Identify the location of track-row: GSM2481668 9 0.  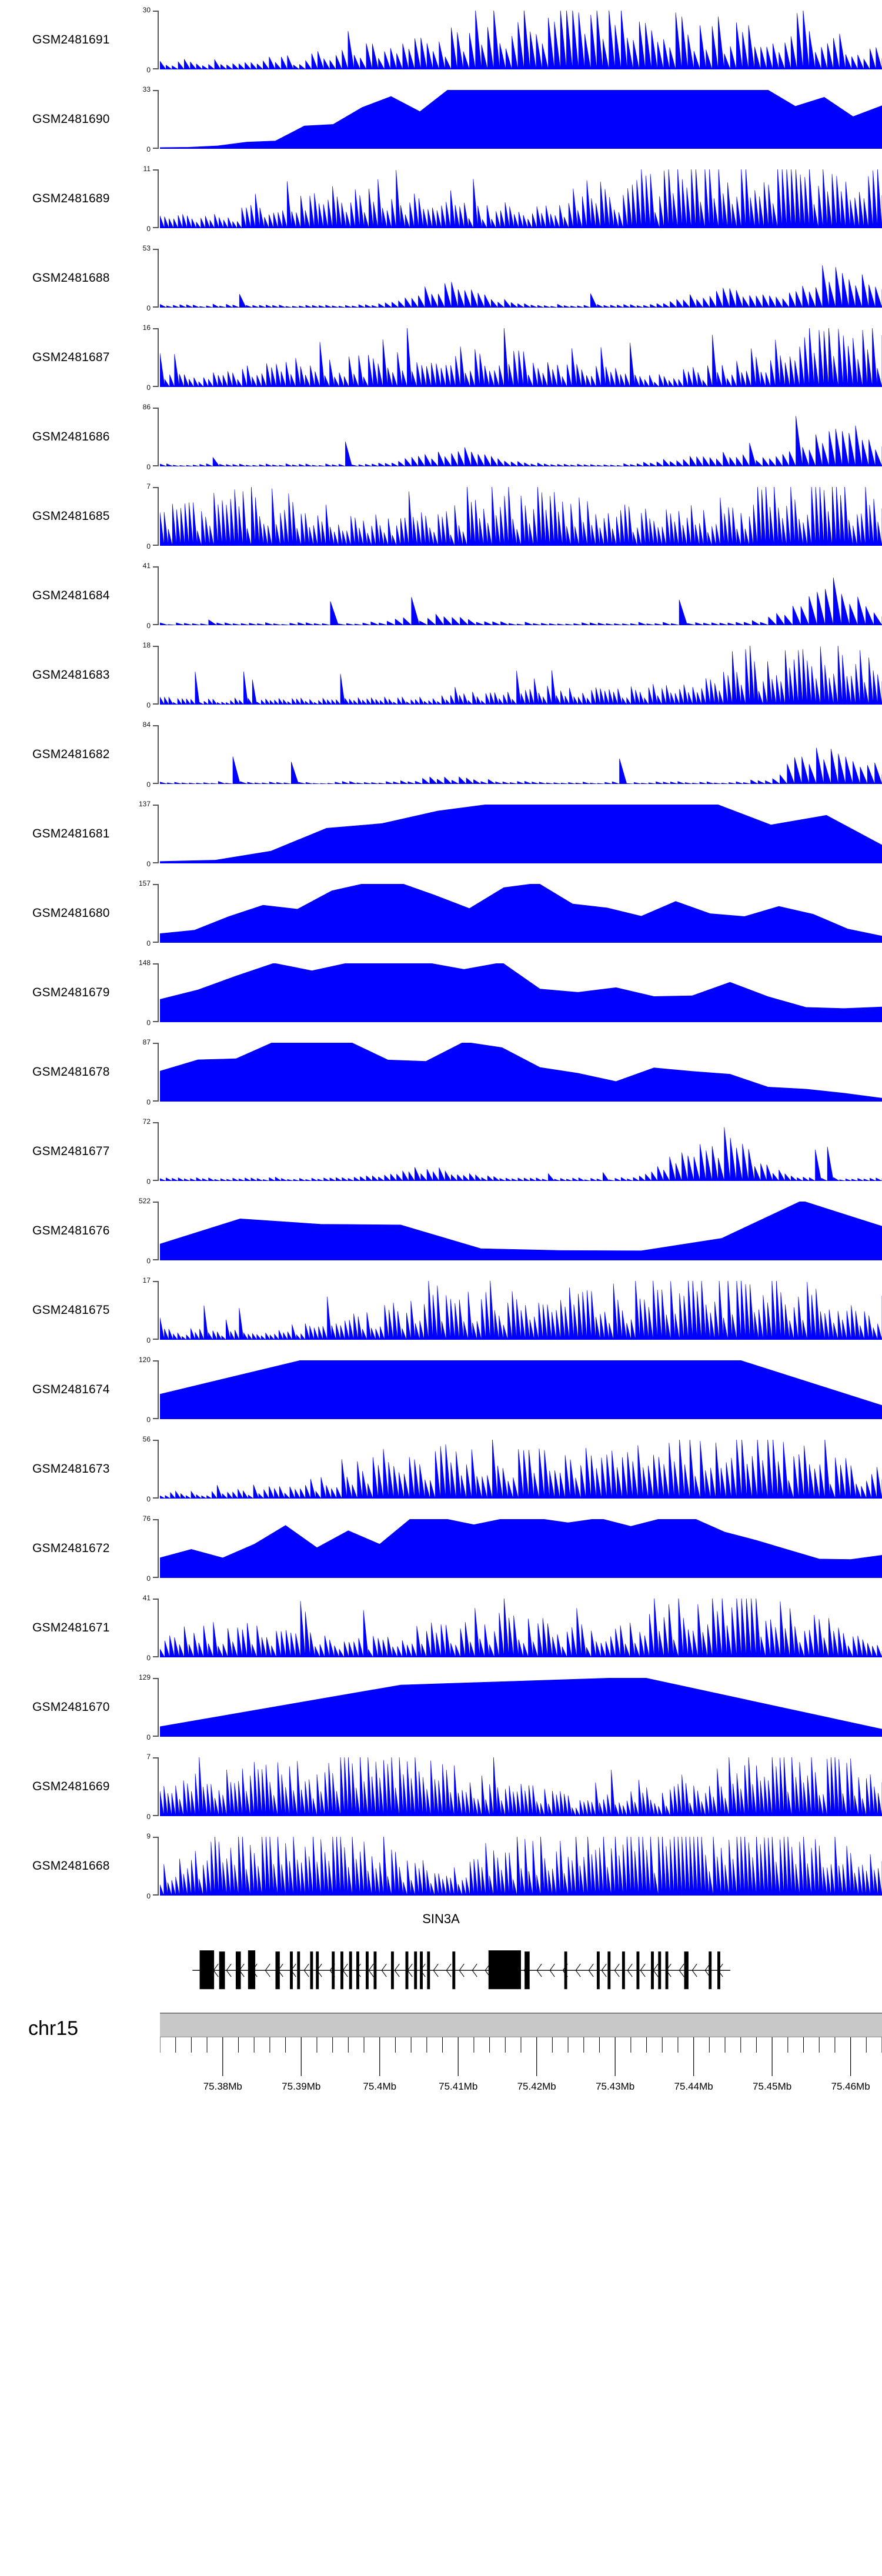
(441, 1866).